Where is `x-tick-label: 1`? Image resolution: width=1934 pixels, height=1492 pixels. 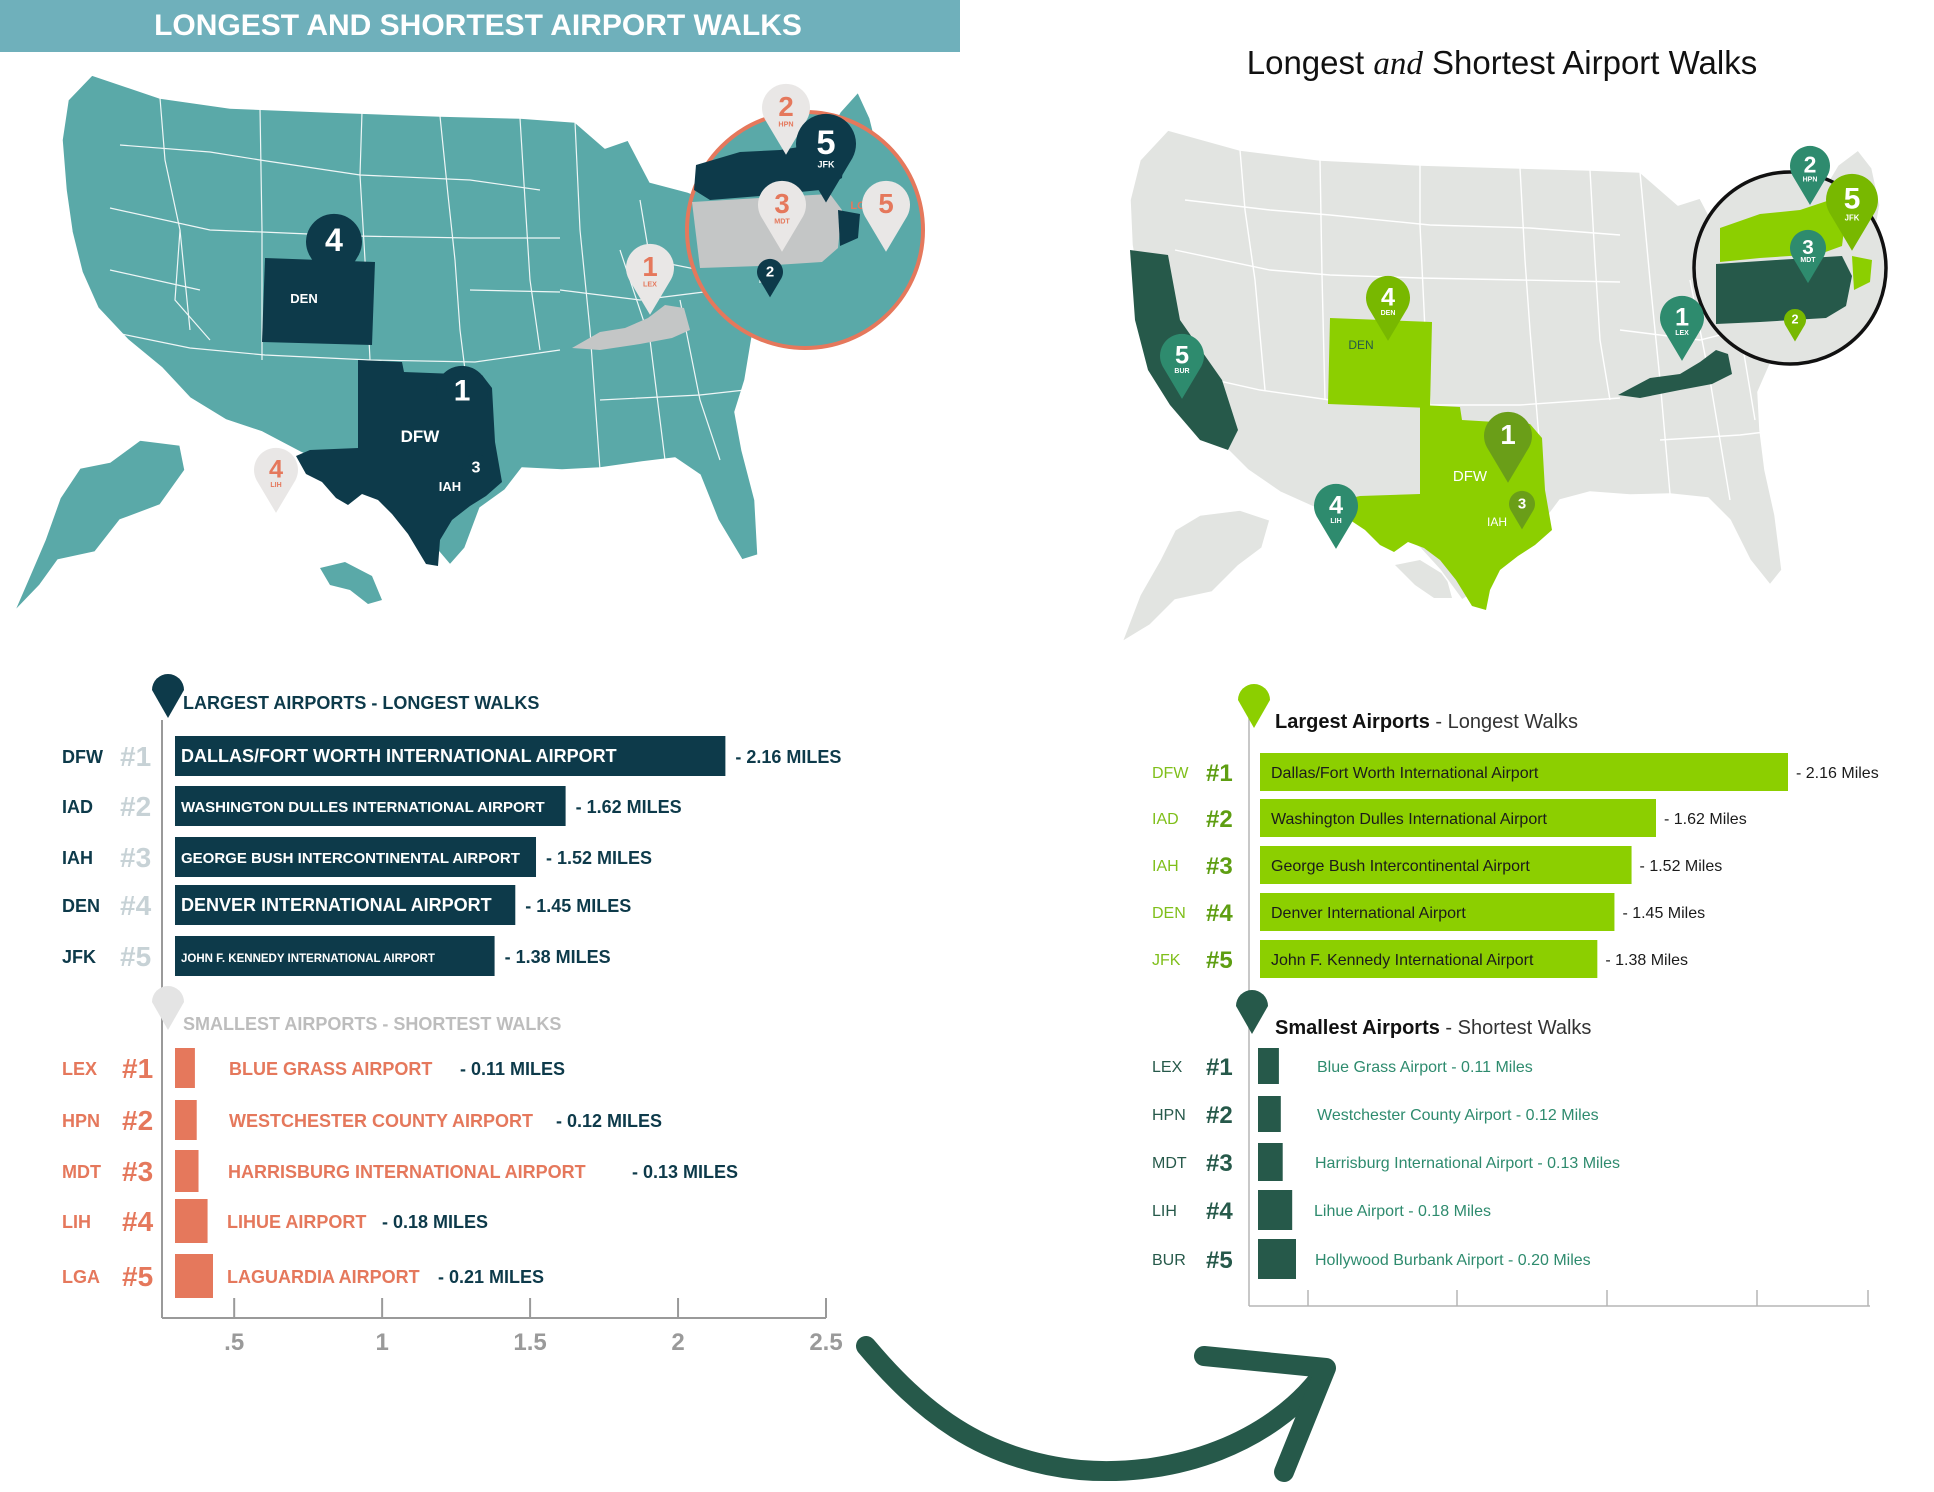 x-tick-label: 1 is located at coordinates (381, 1342).